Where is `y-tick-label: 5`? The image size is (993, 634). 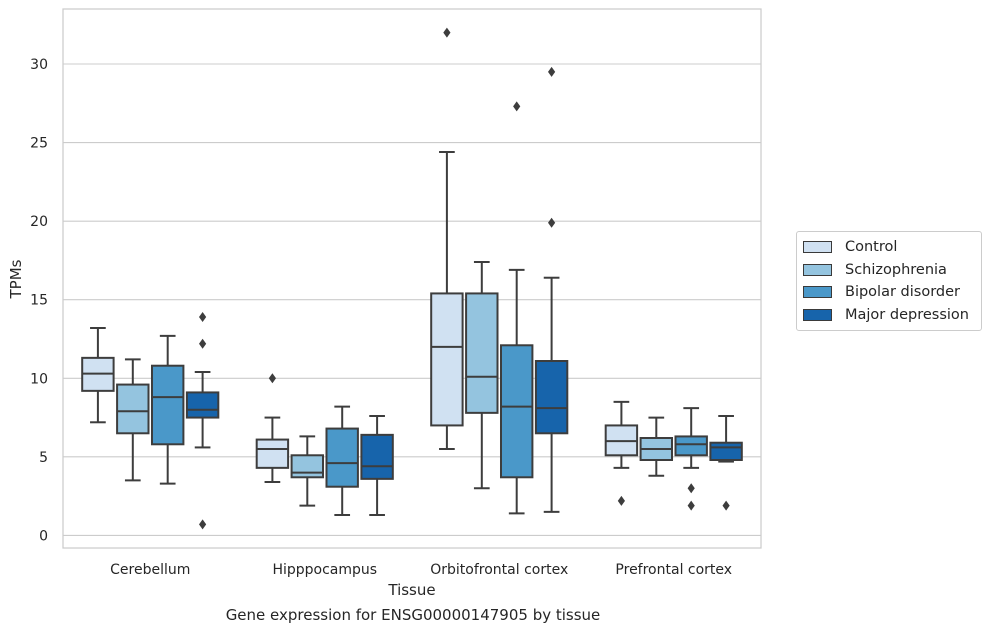 y-tick-label: 5 is located at coordinates (43, 458).